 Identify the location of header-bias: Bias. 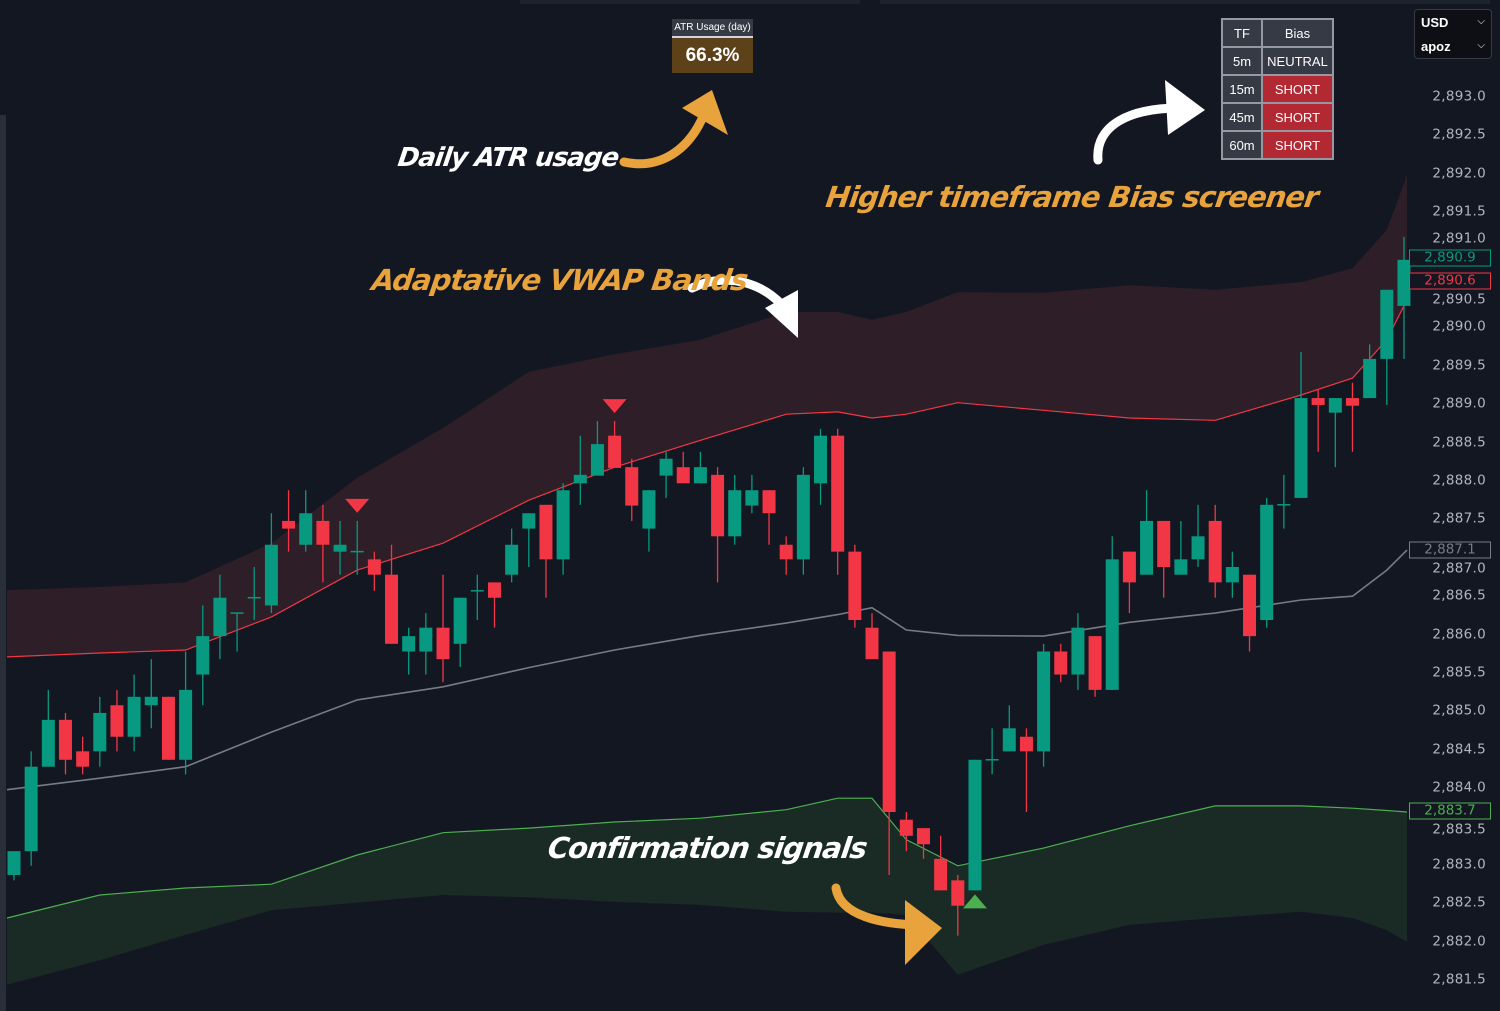
(1297, 33).